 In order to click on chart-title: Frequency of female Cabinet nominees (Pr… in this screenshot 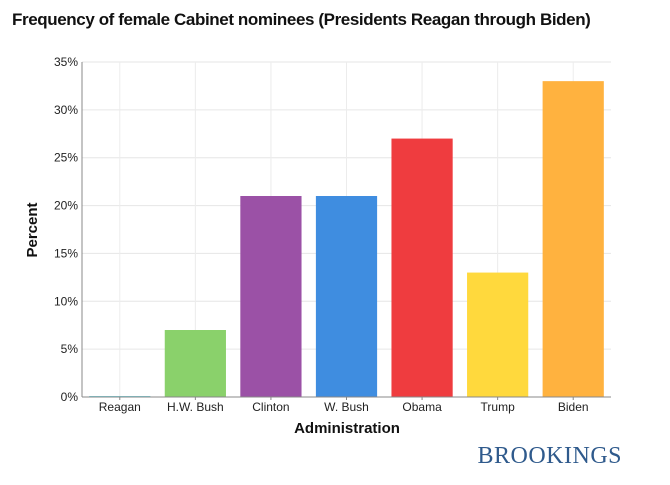, I will do `click(301, 19)`.